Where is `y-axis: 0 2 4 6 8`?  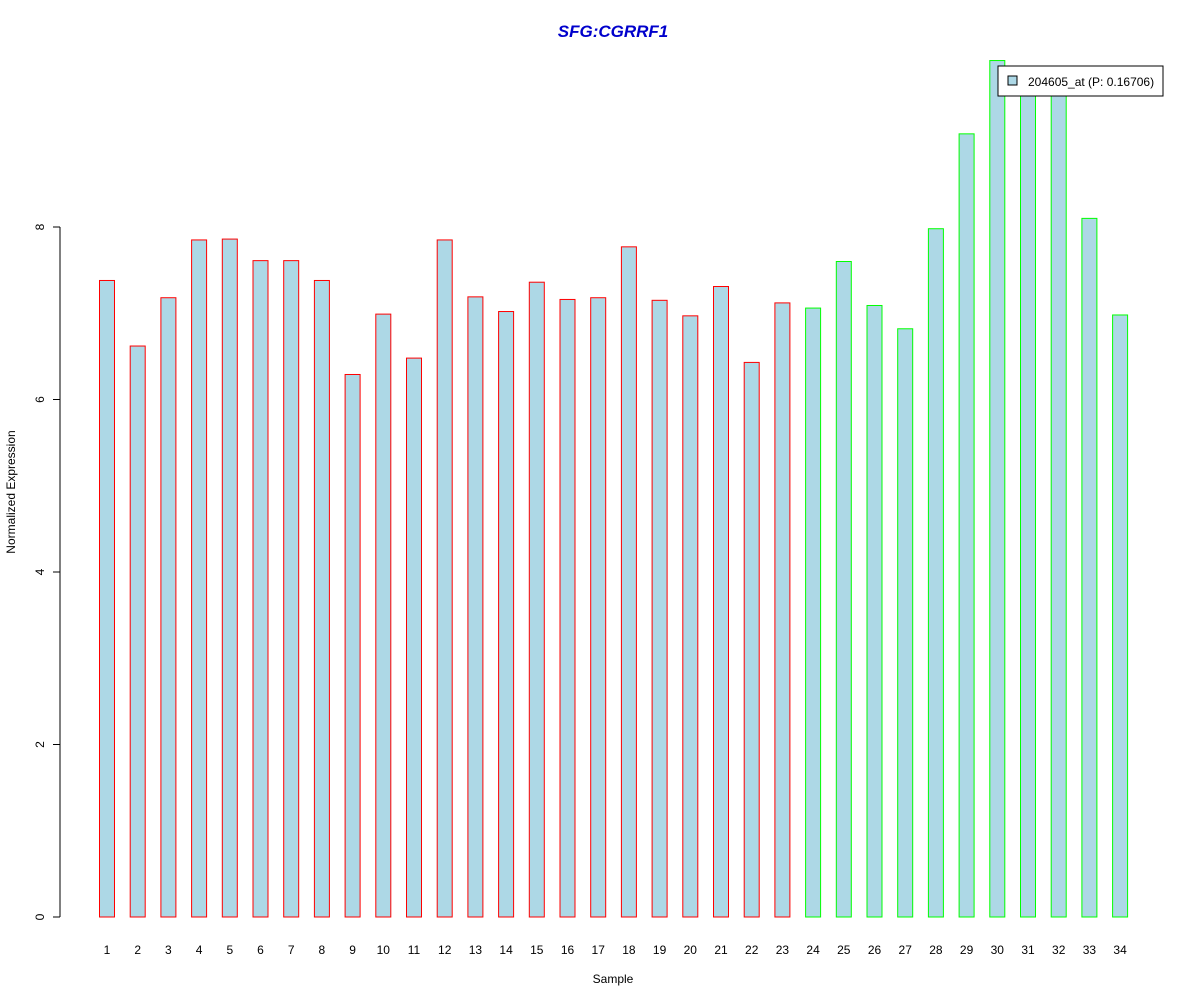 y-axis: 0 2 4 6 8 is located at coordinates (47, 571).